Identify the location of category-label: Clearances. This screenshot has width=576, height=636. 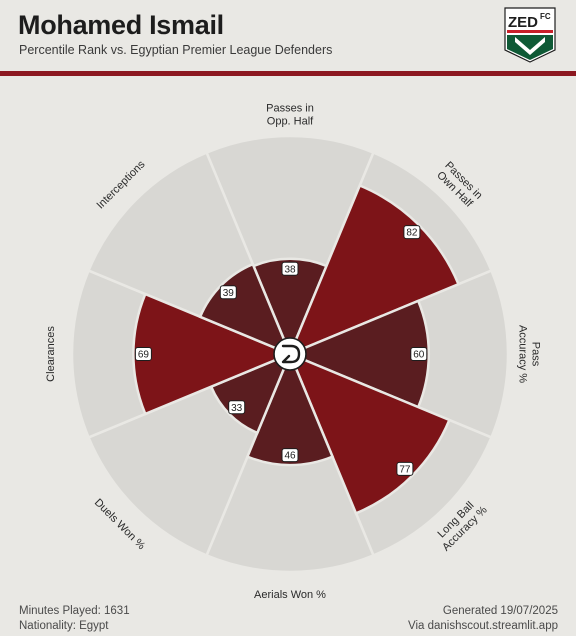
(51, 354).